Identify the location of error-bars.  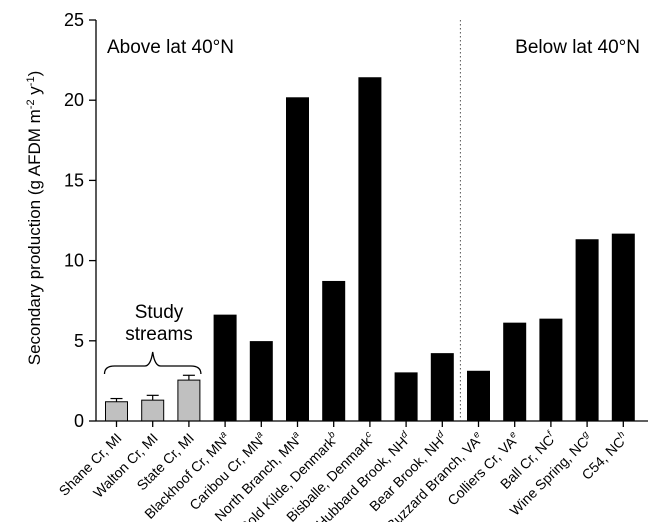
(152, 388).